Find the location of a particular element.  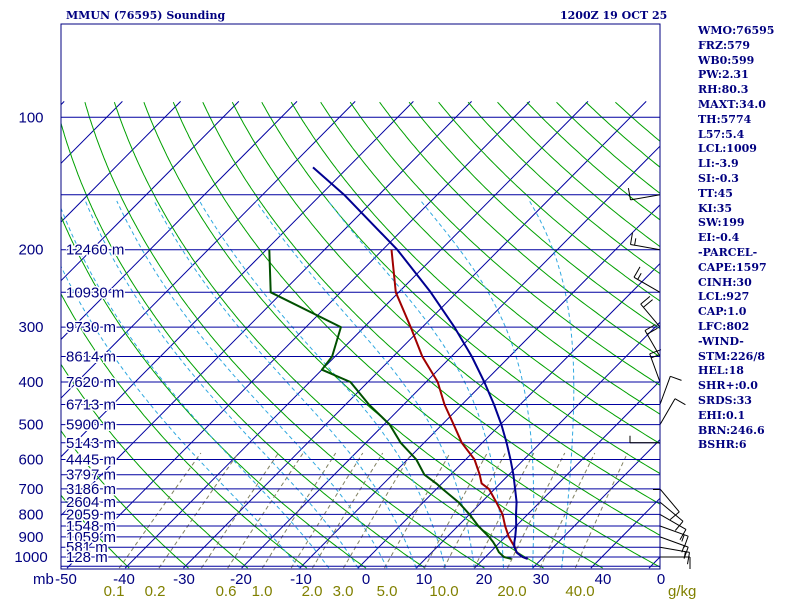

height-label: 3186 m is located at coordinates (91, 489).